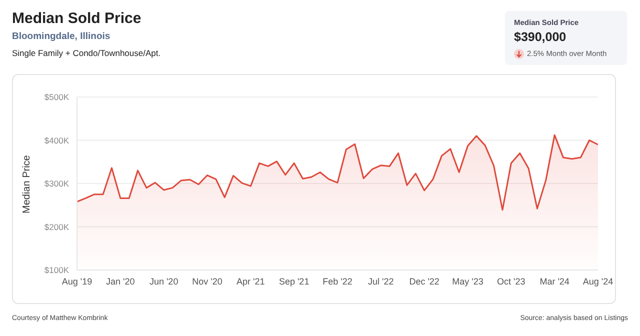  Describe the element at coordinates (61, 36) in the screenshot. I see `chart-subtitle: Bloomingdale, Illinois` at that location.